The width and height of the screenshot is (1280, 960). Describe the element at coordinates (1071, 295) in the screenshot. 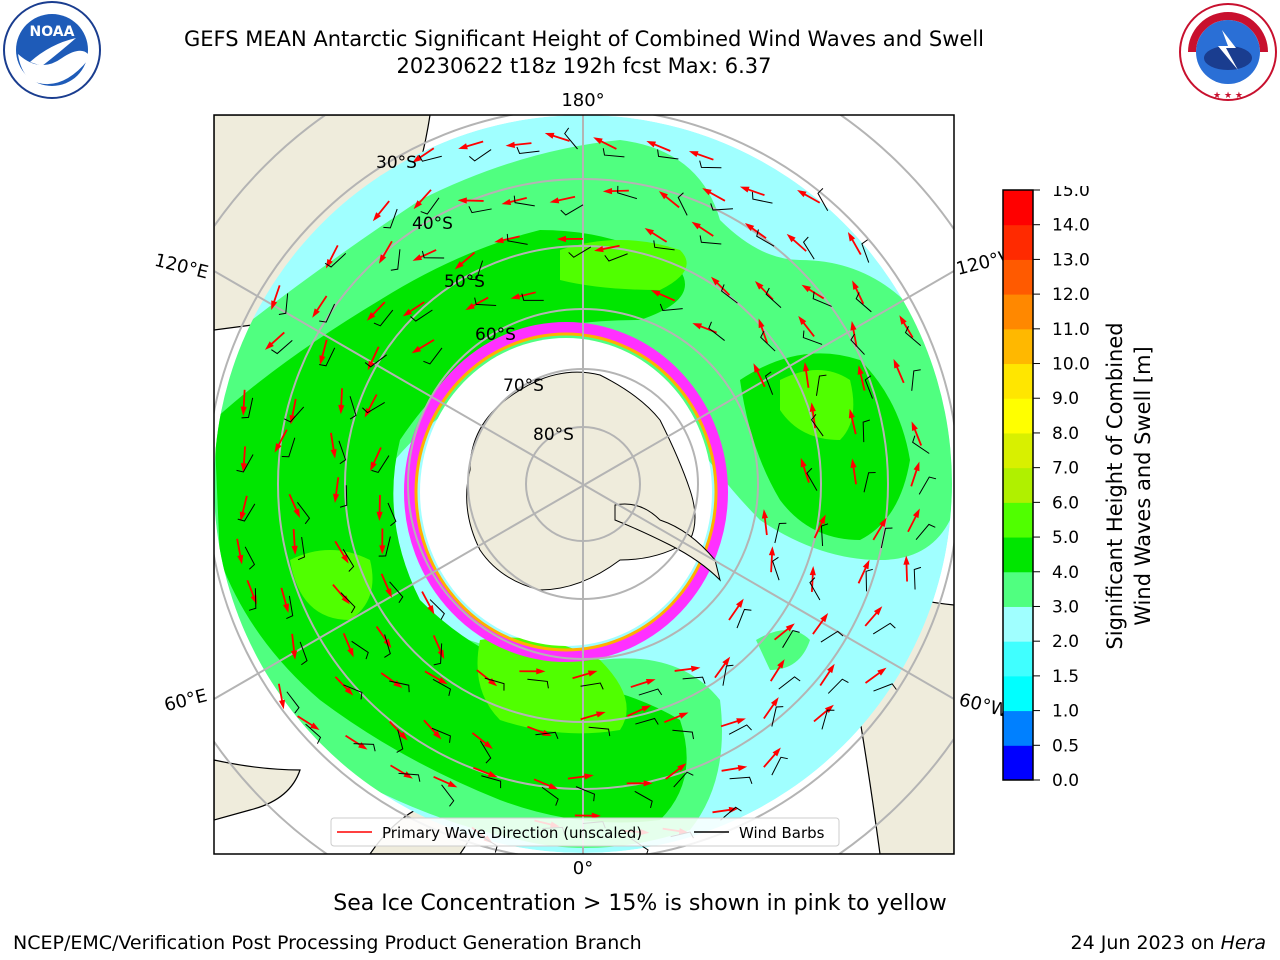

I see `colorbar-tick-label: 12.0` at that location.